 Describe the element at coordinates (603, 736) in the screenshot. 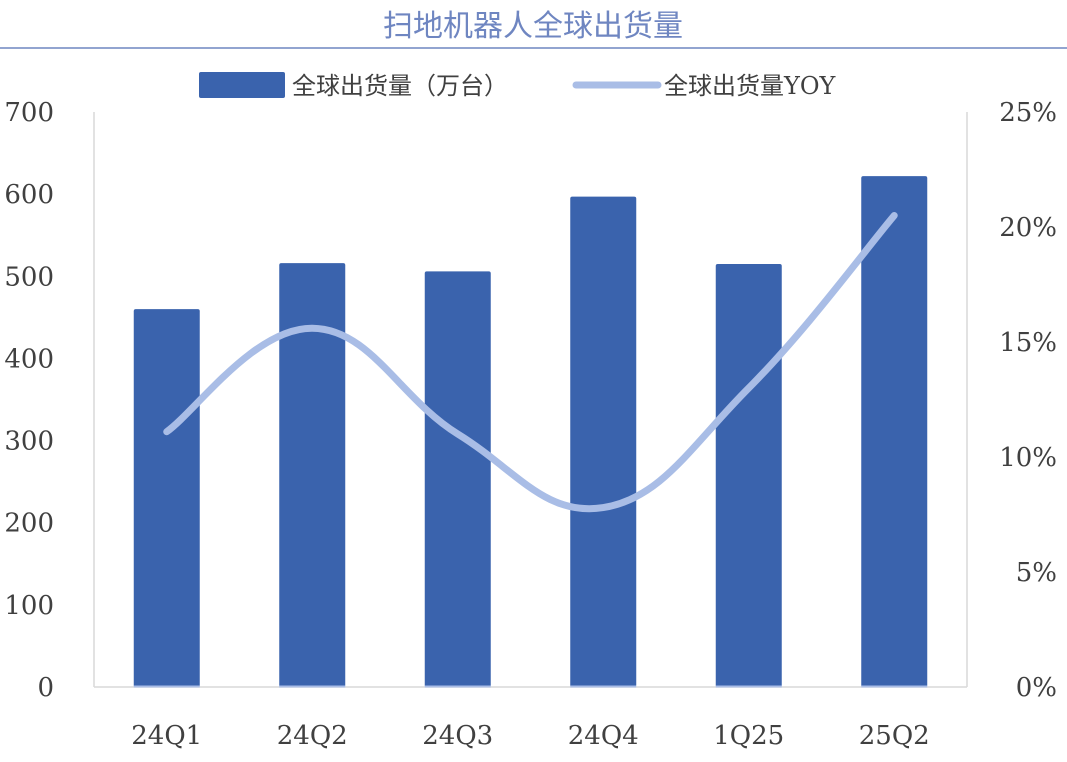

I see `x-tick-label: 24Q4` at that location.